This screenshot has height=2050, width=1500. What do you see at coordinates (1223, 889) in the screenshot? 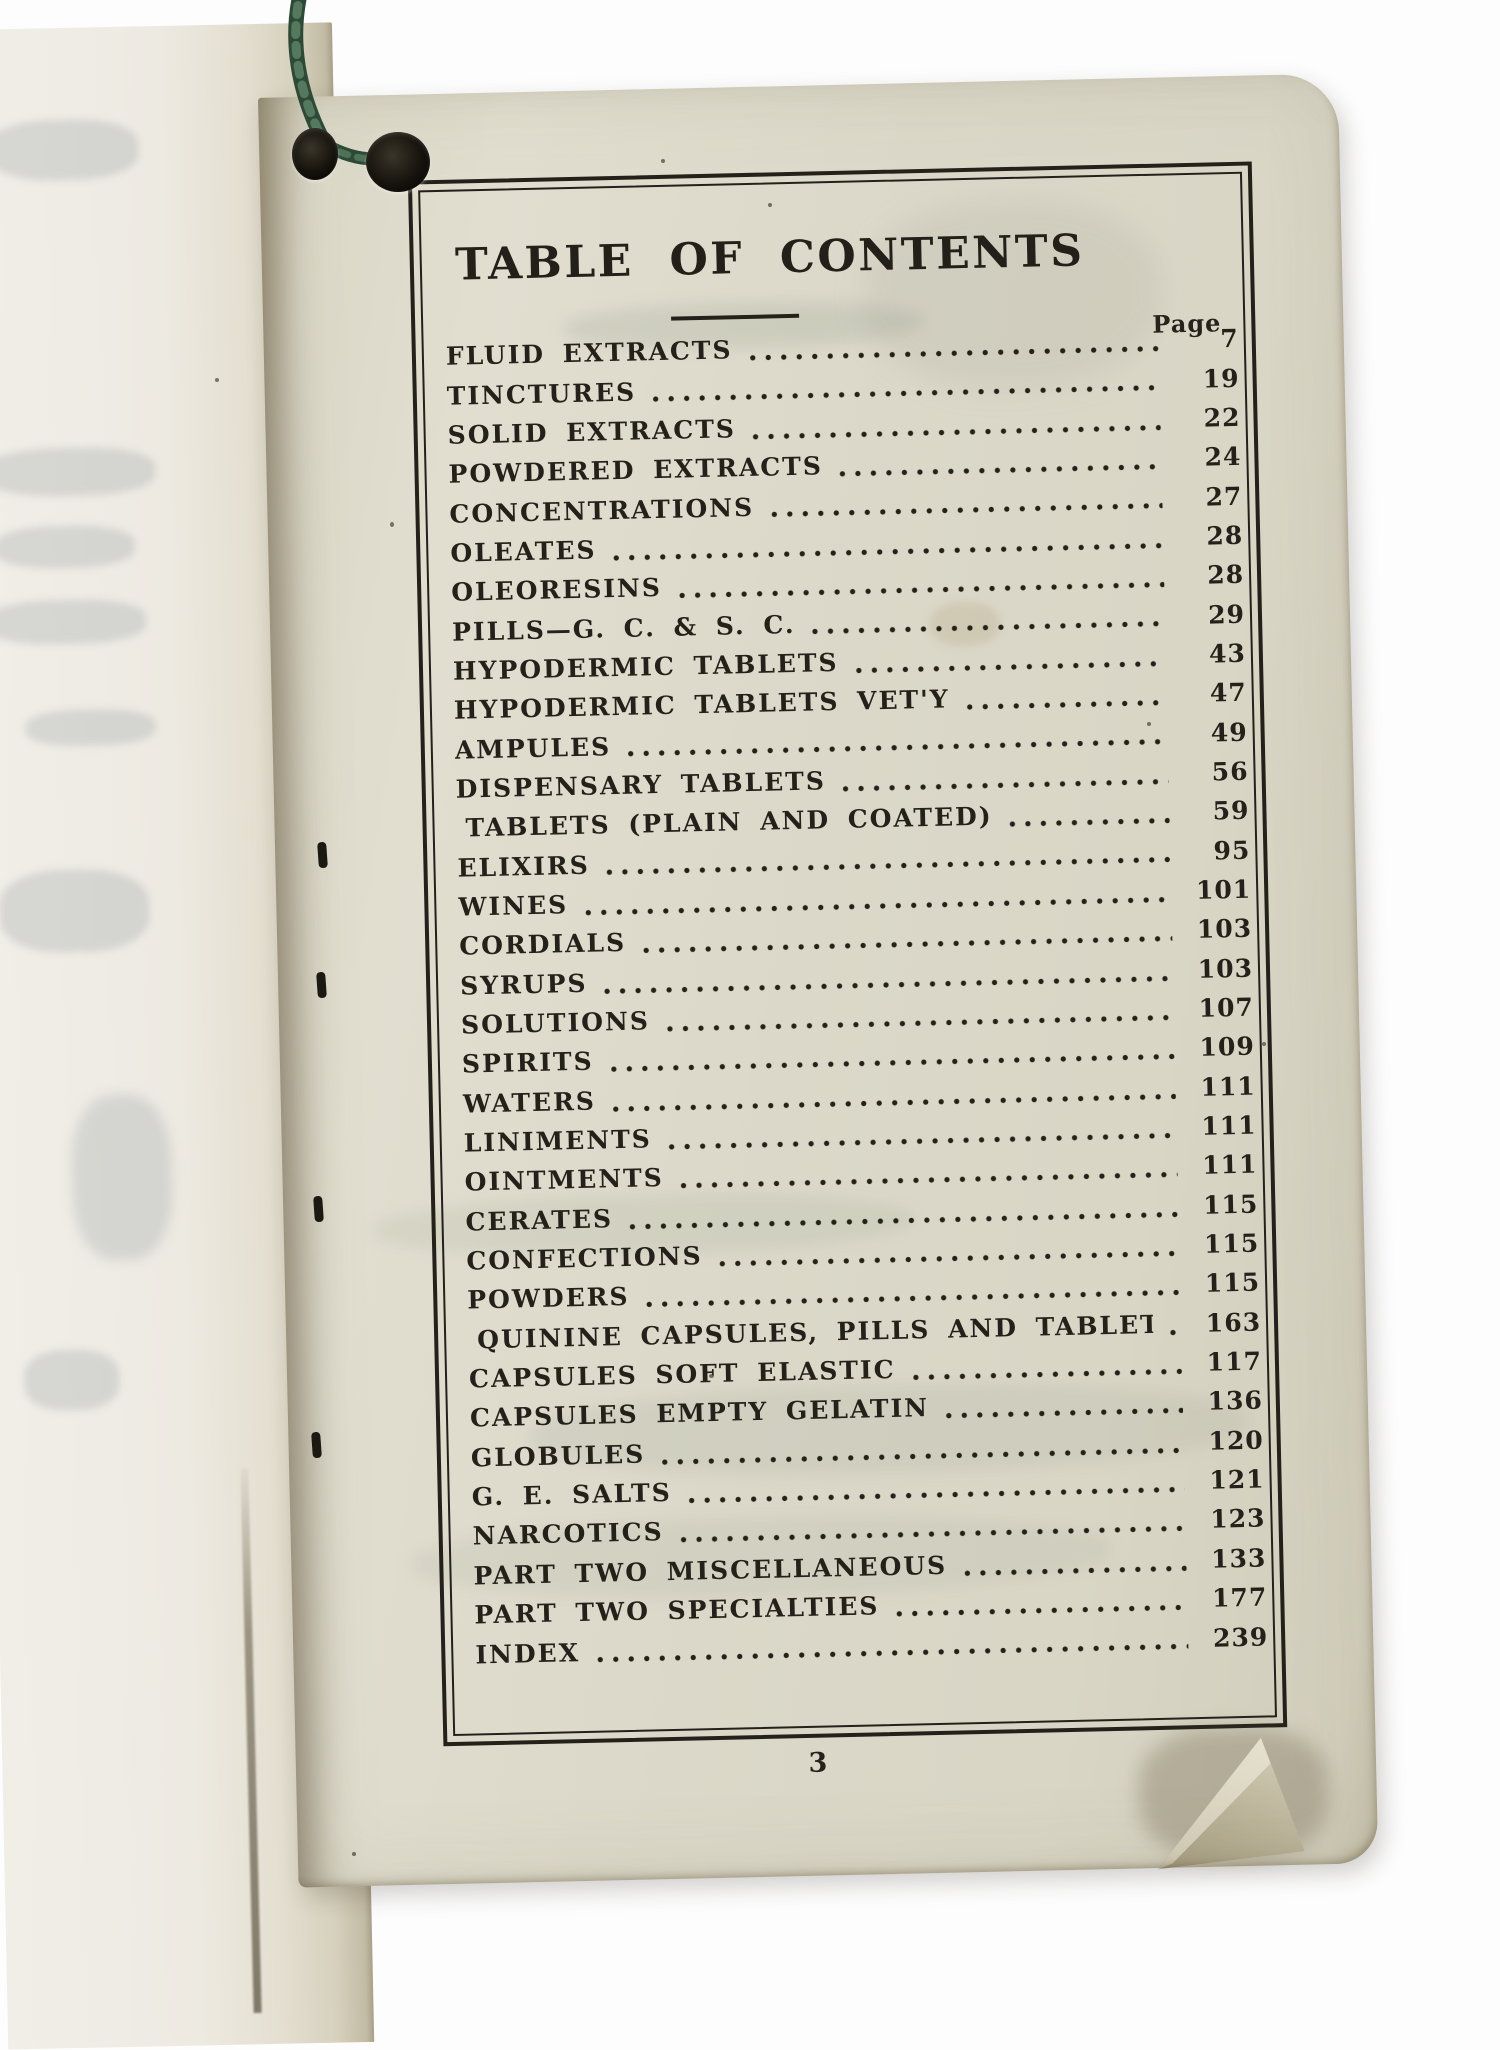
I see `toc-entry-page-number: 101` at bounding box center [1223, 889].